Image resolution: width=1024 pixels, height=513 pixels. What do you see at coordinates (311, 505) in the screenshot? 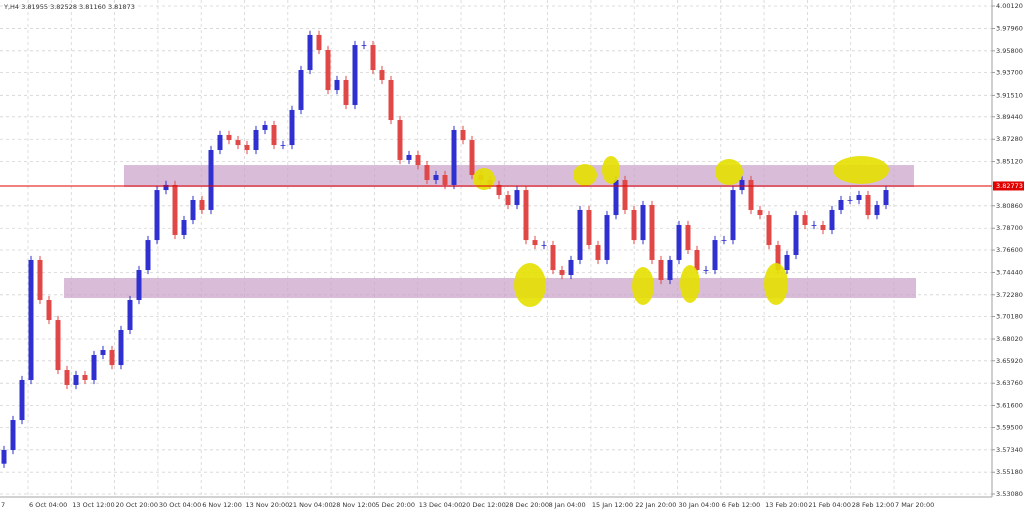
I see `x-tick-label: 21 Nov 04:00` at bounding box center [311, 505].